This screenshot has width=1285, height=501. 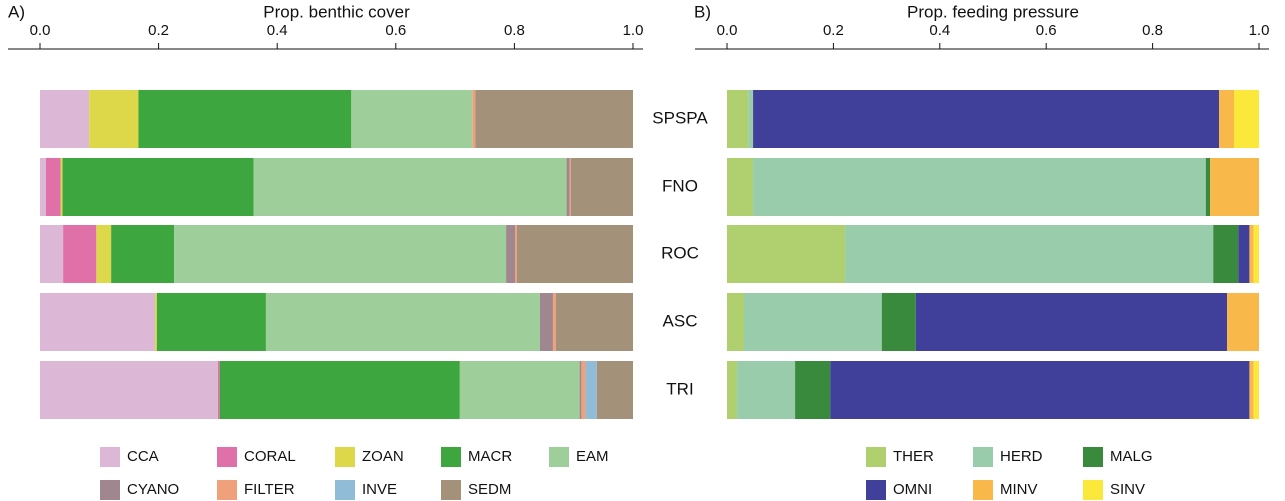 What do you see at coordinates (16, 11) in the screenshot?
I see `panel-label: A)` at bounding box center [16, 11].